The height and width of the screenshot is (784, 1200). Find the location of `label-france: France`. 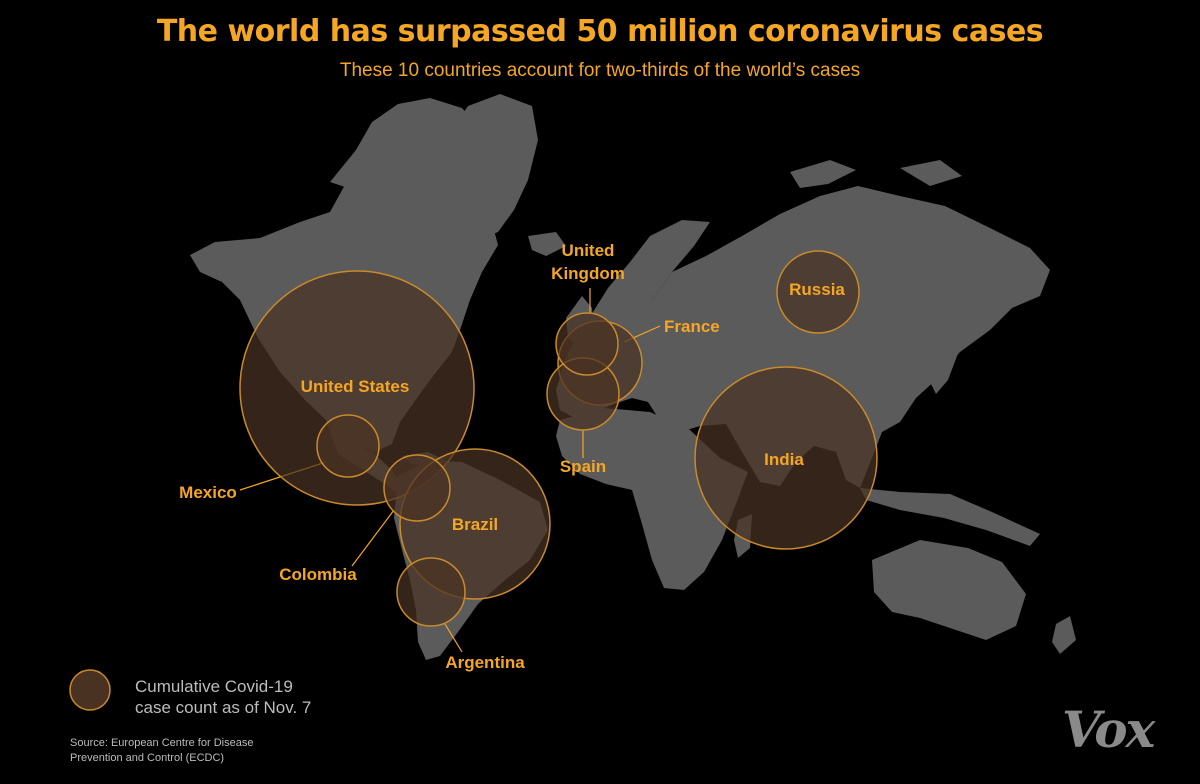

label-france: France is located at coordinates (692, 326).